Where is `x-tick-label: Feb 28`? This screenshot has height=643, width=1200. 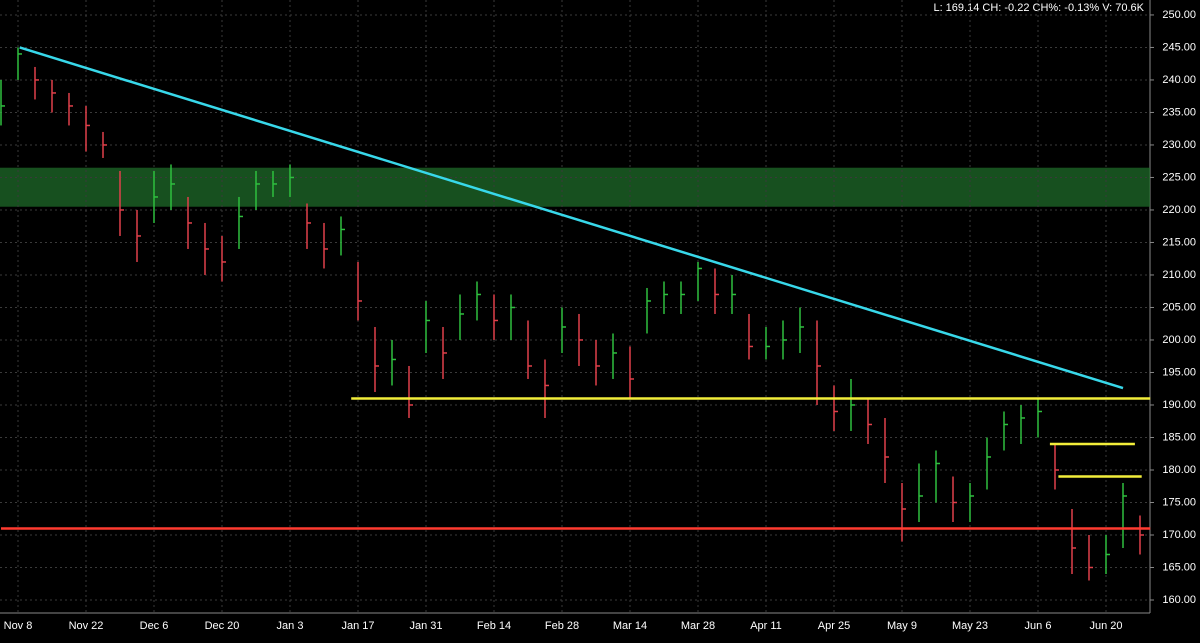
x-tick-label: Feb 28 is located at coordinates (562, 626).